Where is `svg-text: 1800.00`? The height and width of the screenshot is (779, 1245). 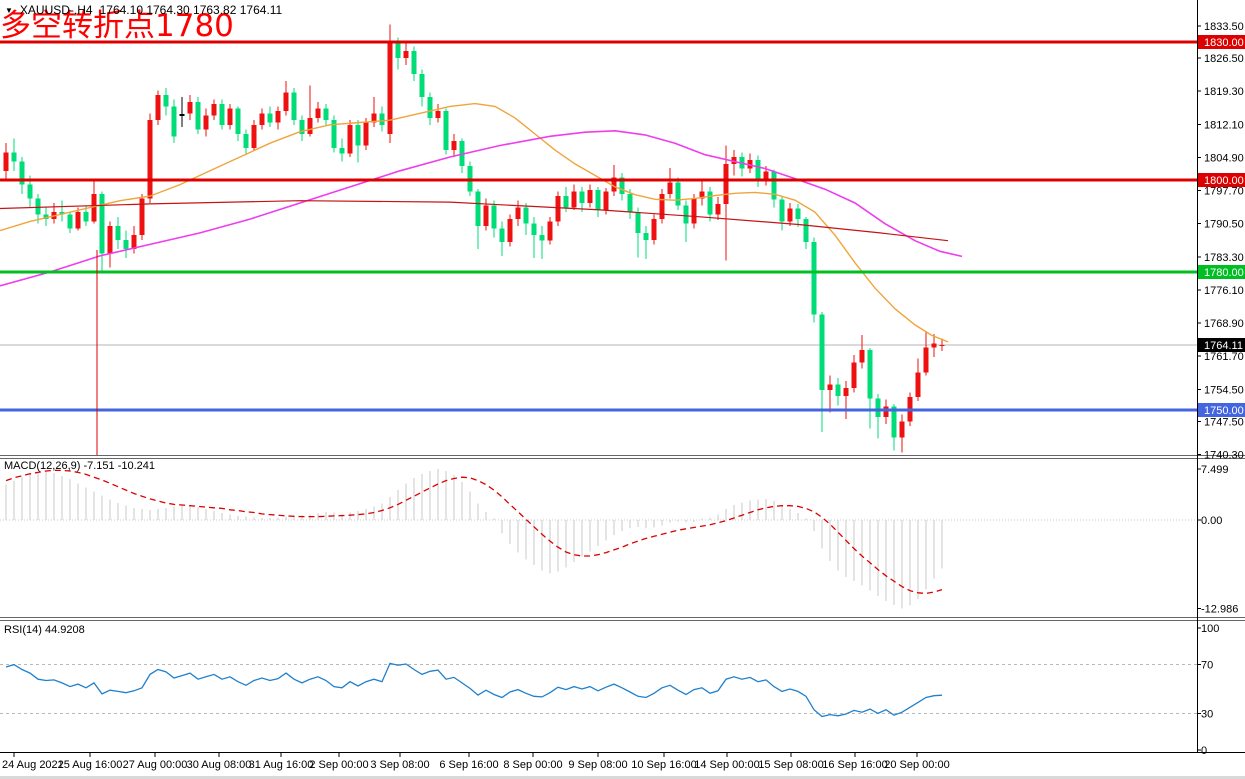 svg-text: 1800.00 is located at coordinates (1224, 181).